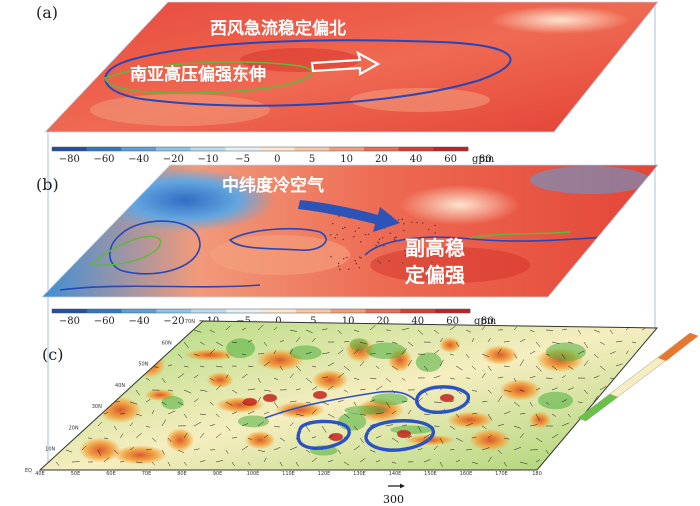 Image resolution: width=700 pixels, height=506 pixels. What do you see at coordinates (253, 474) in the screenshot?
I see `lon-tick: 100E` at bounding box center [253, 474].